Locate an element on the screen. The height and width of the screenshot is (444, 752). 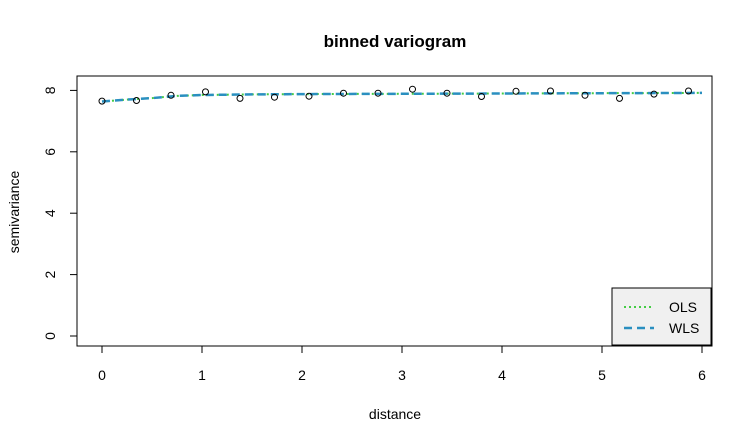
legend-box is located at coordinates (661, 316).